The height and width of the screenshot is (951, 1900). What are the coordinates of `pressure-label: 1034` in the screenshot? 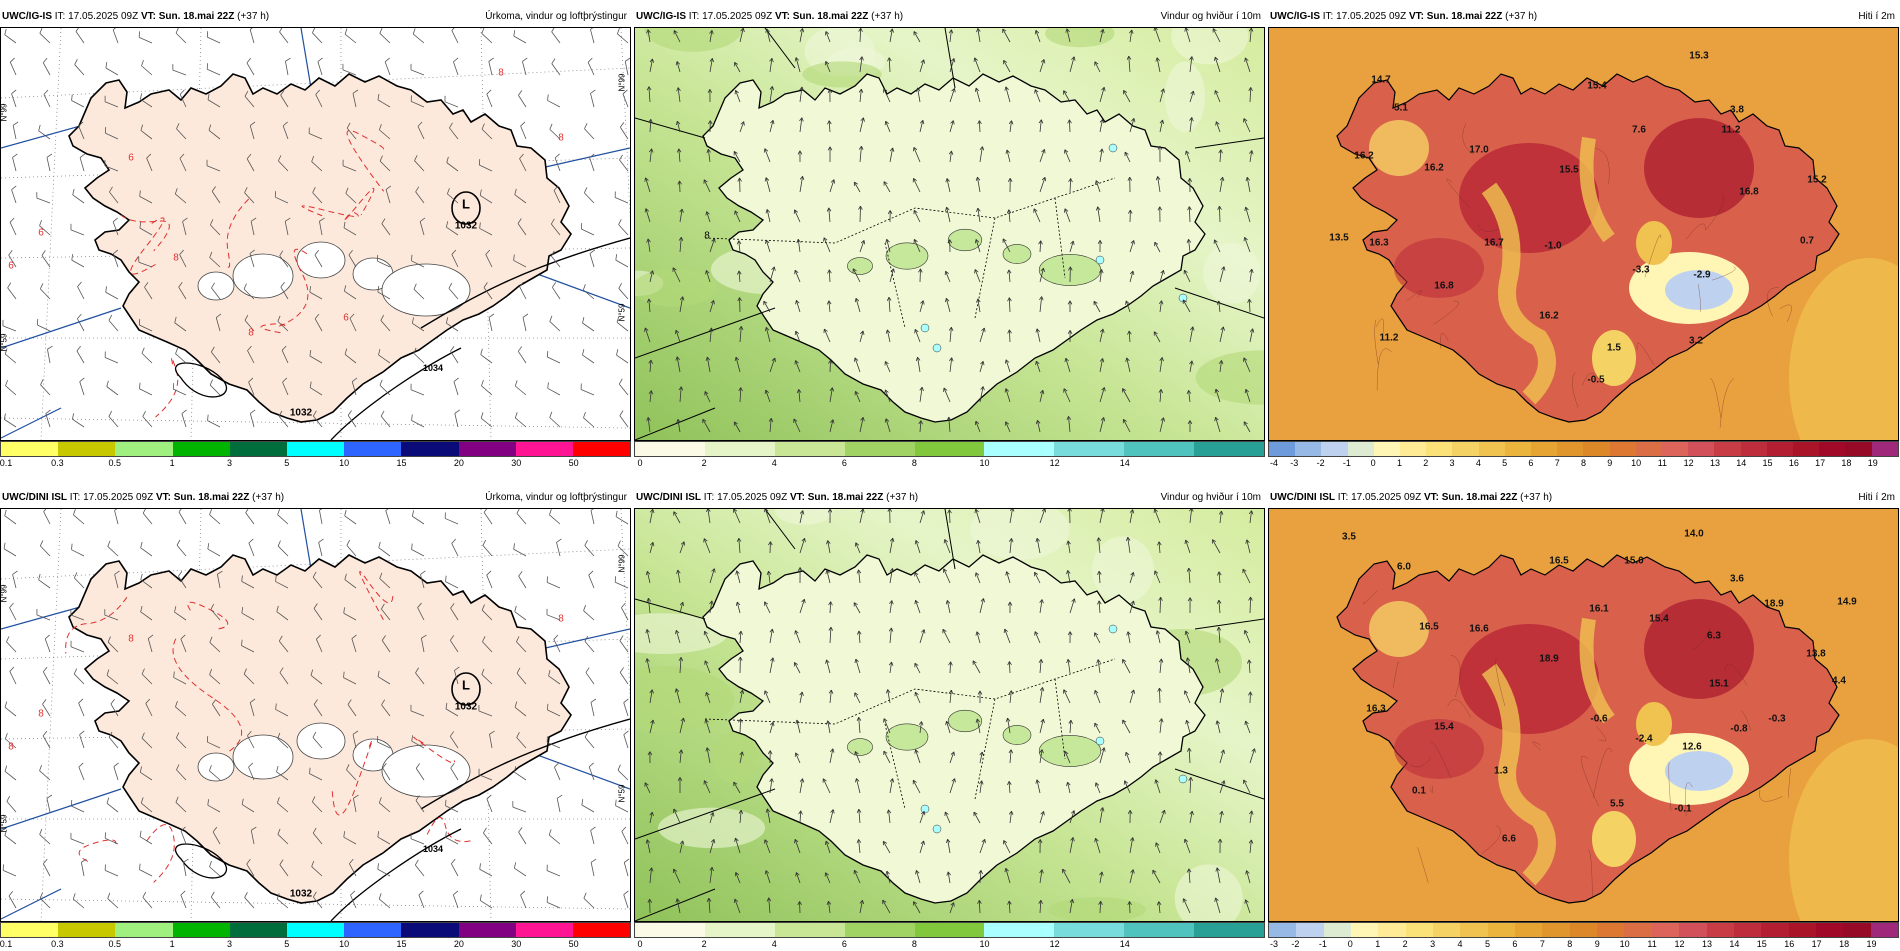 It's located at (433, 849).